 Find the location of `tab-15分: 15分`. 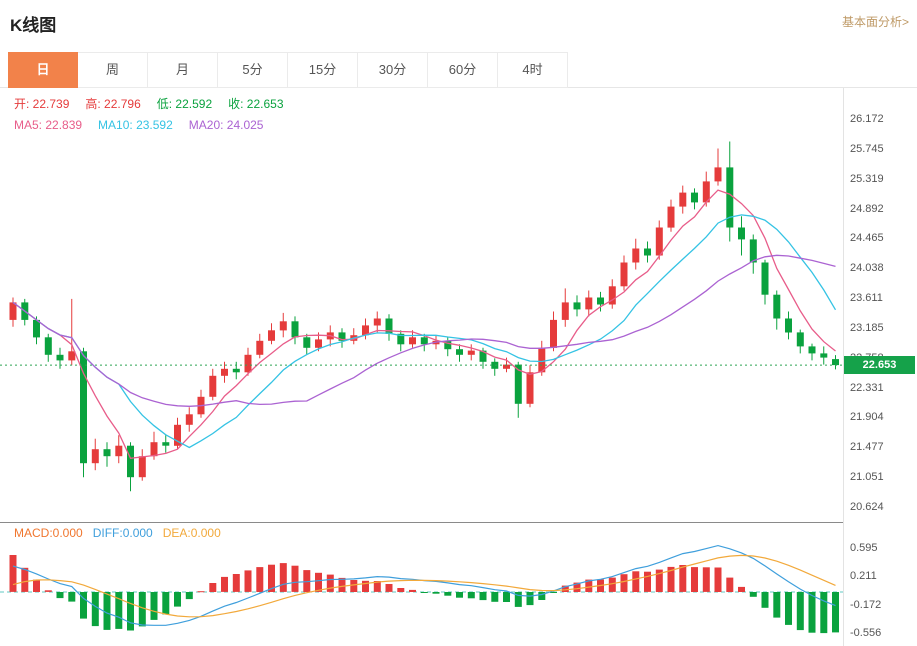

tab-15分: 15分 is located at coordinates (323, 70).